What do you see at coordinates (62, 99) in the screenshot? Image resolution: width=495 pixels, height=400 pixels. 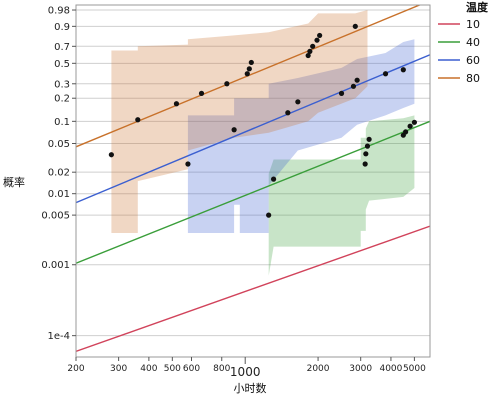 I see `y-tick-label: 0.2` at bounding box center [62, 99].